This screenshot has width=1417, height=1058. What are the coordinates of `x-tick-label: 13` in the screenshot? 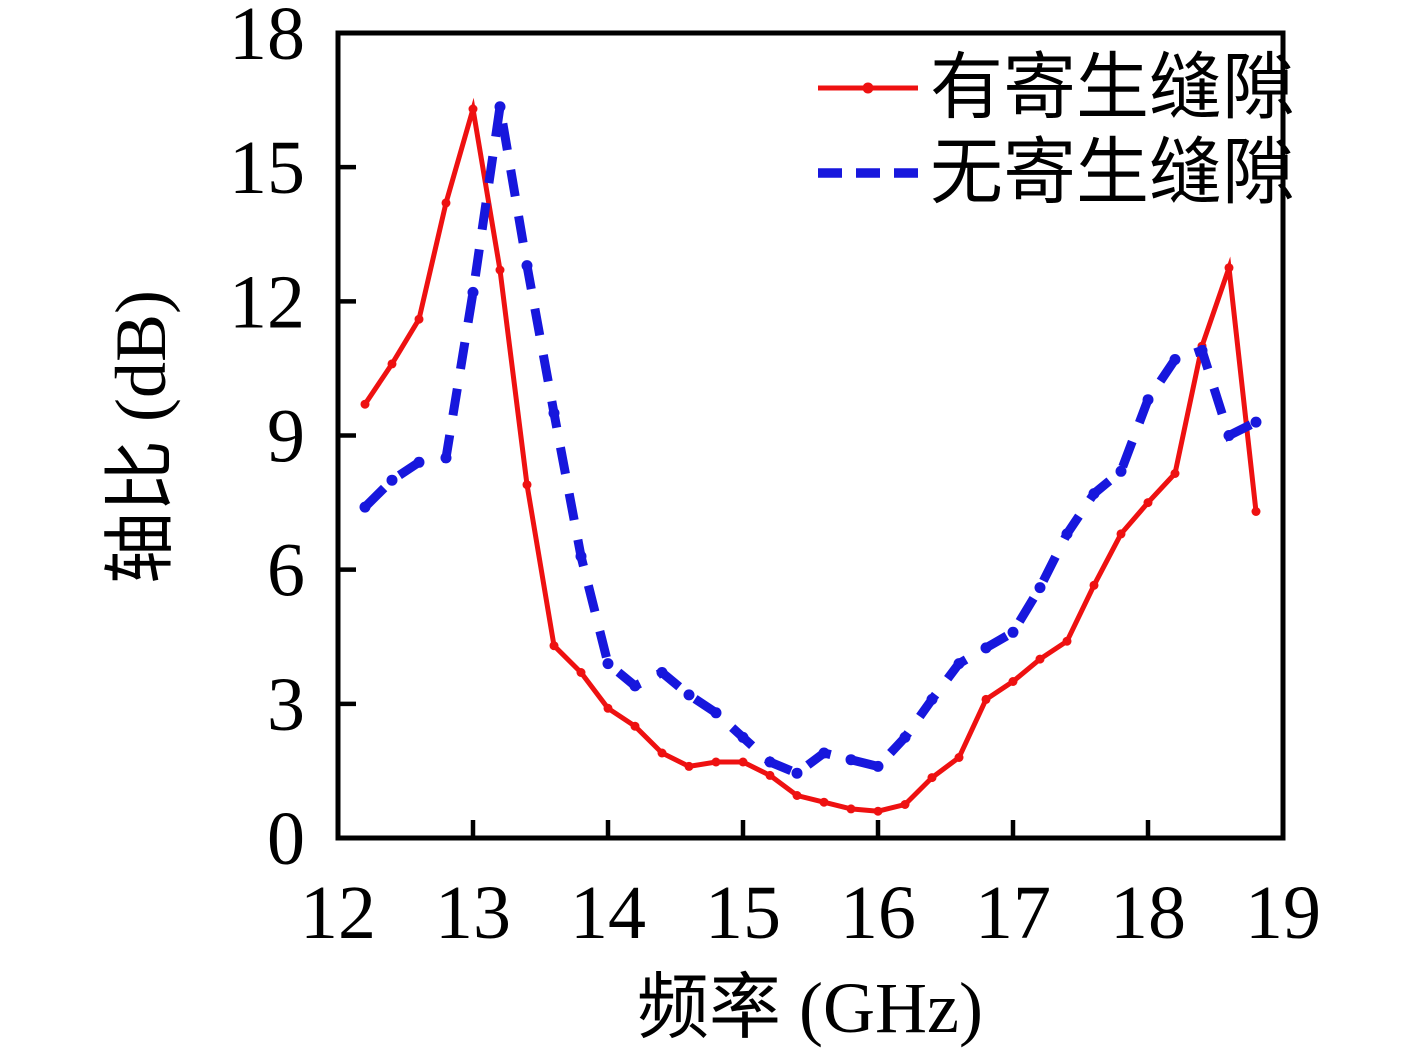 It's located at (473, 913).